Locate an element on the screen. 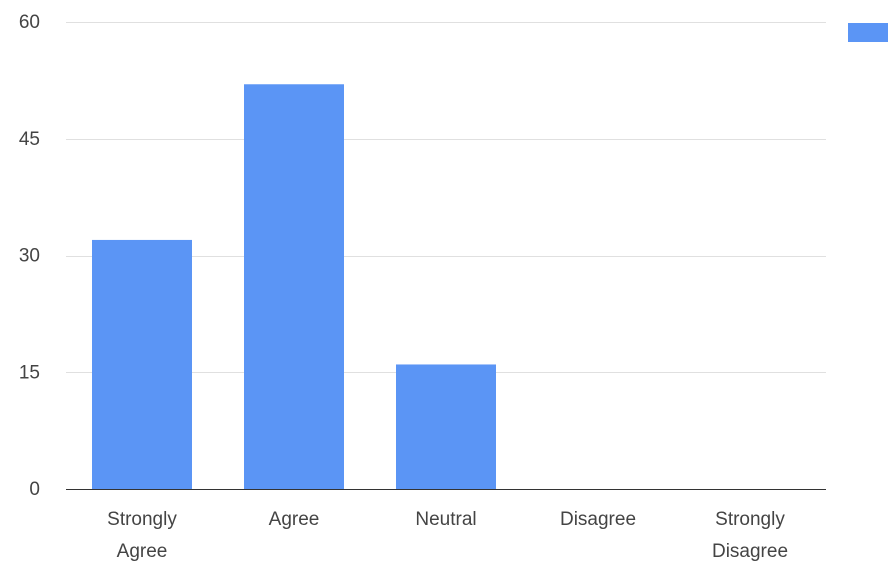 This screenshot has height=562, width=888. x-tick-label: Disagree is located at coordinates (598, 519).